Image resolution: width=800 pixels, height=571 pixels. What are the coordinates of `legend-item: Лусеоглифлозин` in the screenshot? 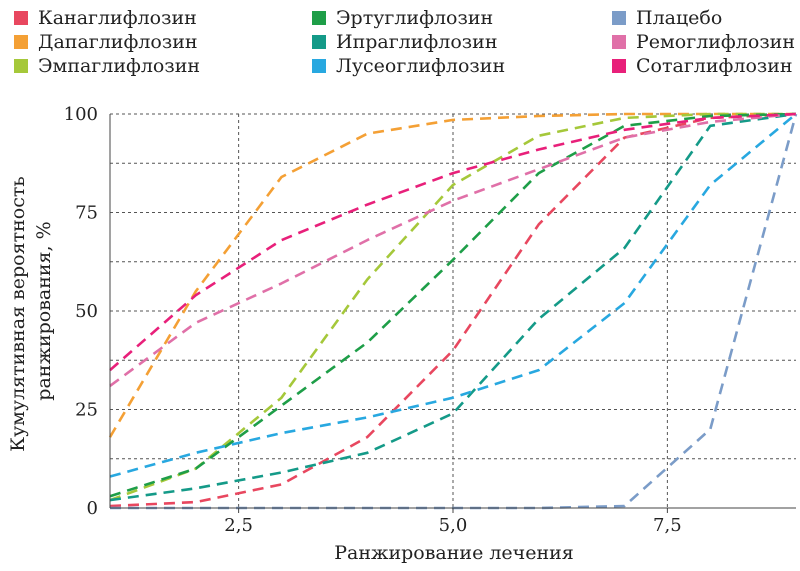 It's located at (408, 66).